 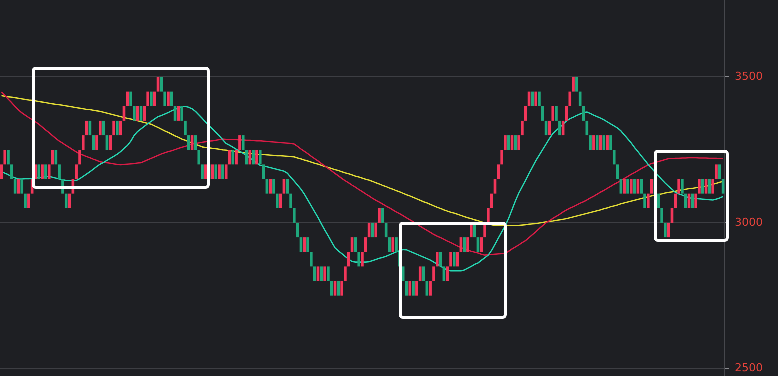 What do you see at coordinates (749, 222) in the screenshot?
I see `y-tick-label: 3000` at bounding box center [749, 222].